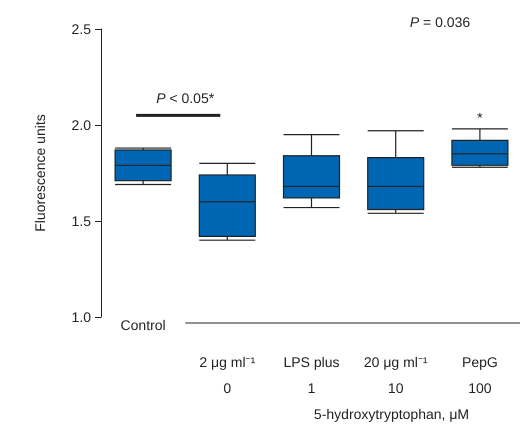  I want to click on y-tick-label: 1.0, so click(82, 317).